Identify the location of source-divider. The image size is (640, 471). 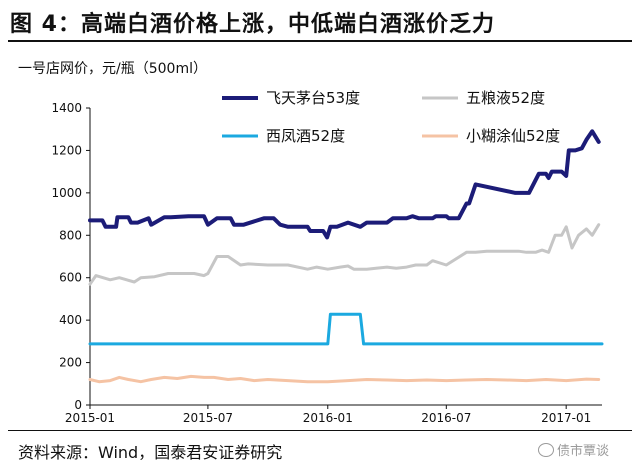
(320, 430).